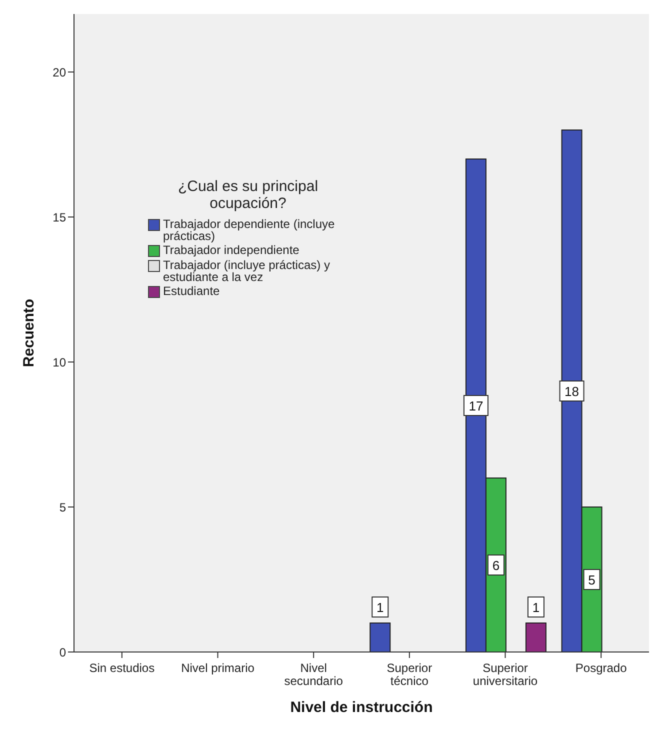  Describe the element at coordinates (62, 652) in the screenshot. I see `y-tick-label: 0` at that location.